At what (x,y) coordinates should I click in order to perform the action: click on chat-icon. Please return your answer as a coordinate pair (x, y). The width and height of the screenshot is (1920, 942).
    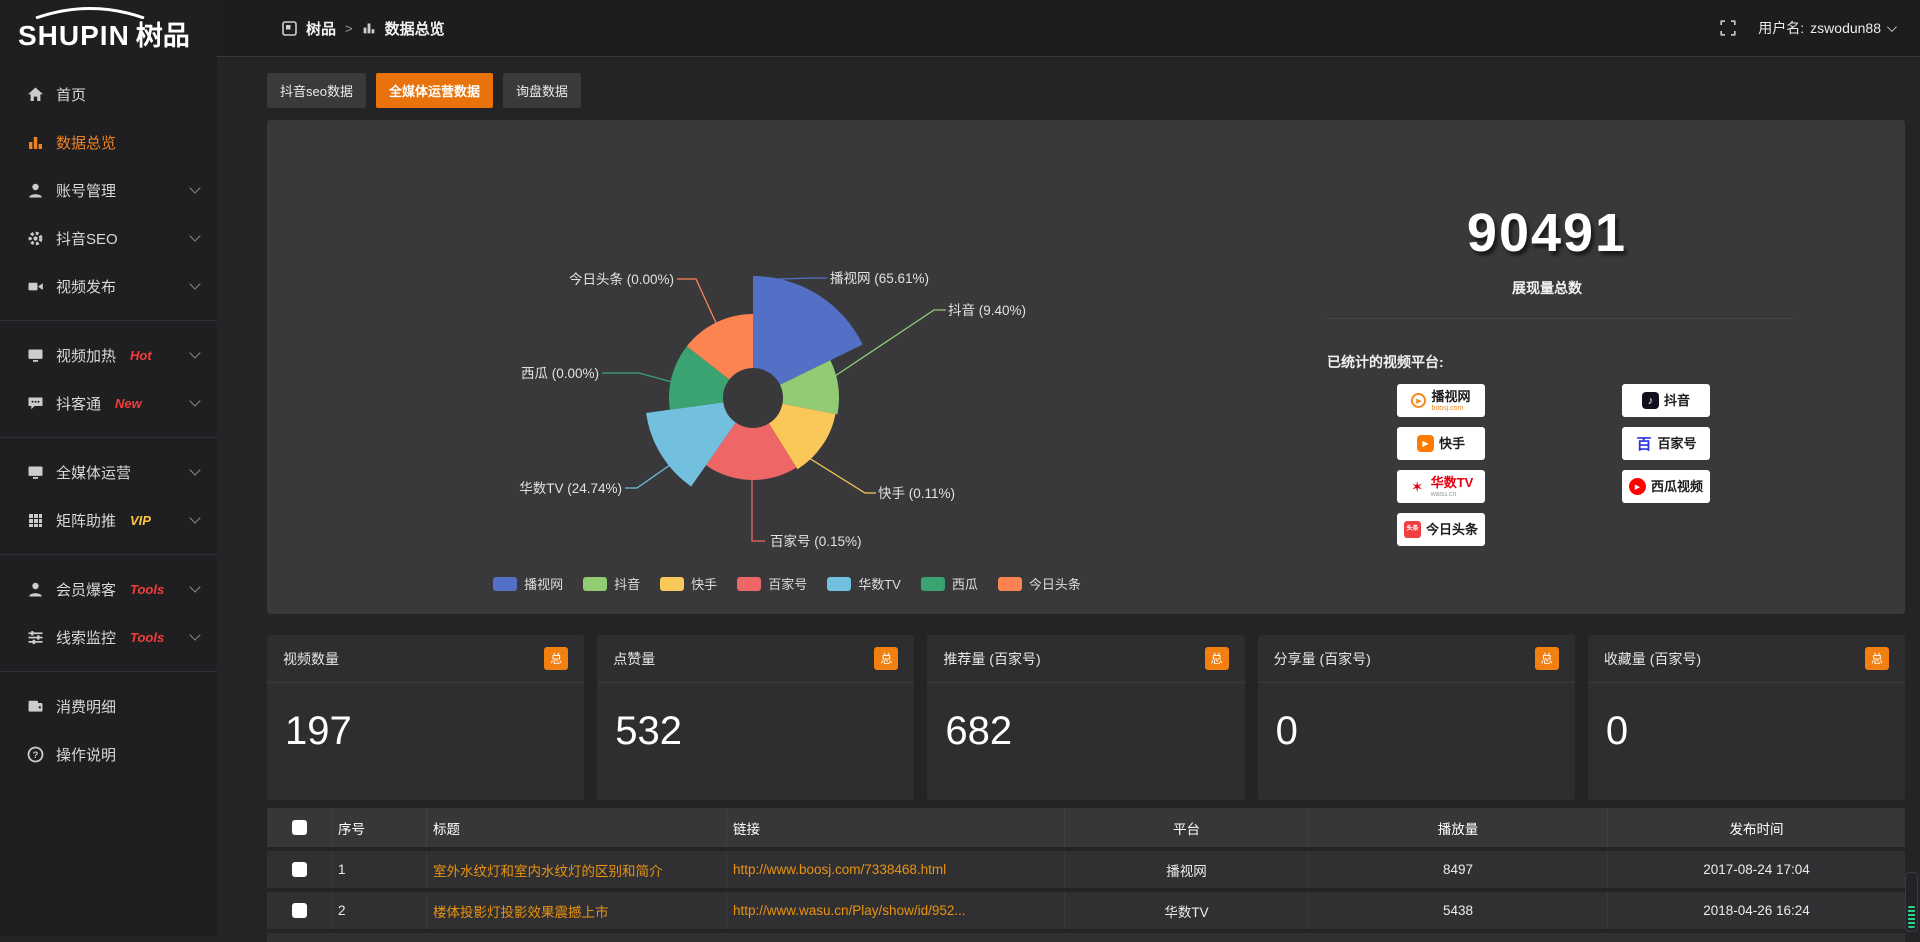
    Looking at the image, I should click on (35, 403).